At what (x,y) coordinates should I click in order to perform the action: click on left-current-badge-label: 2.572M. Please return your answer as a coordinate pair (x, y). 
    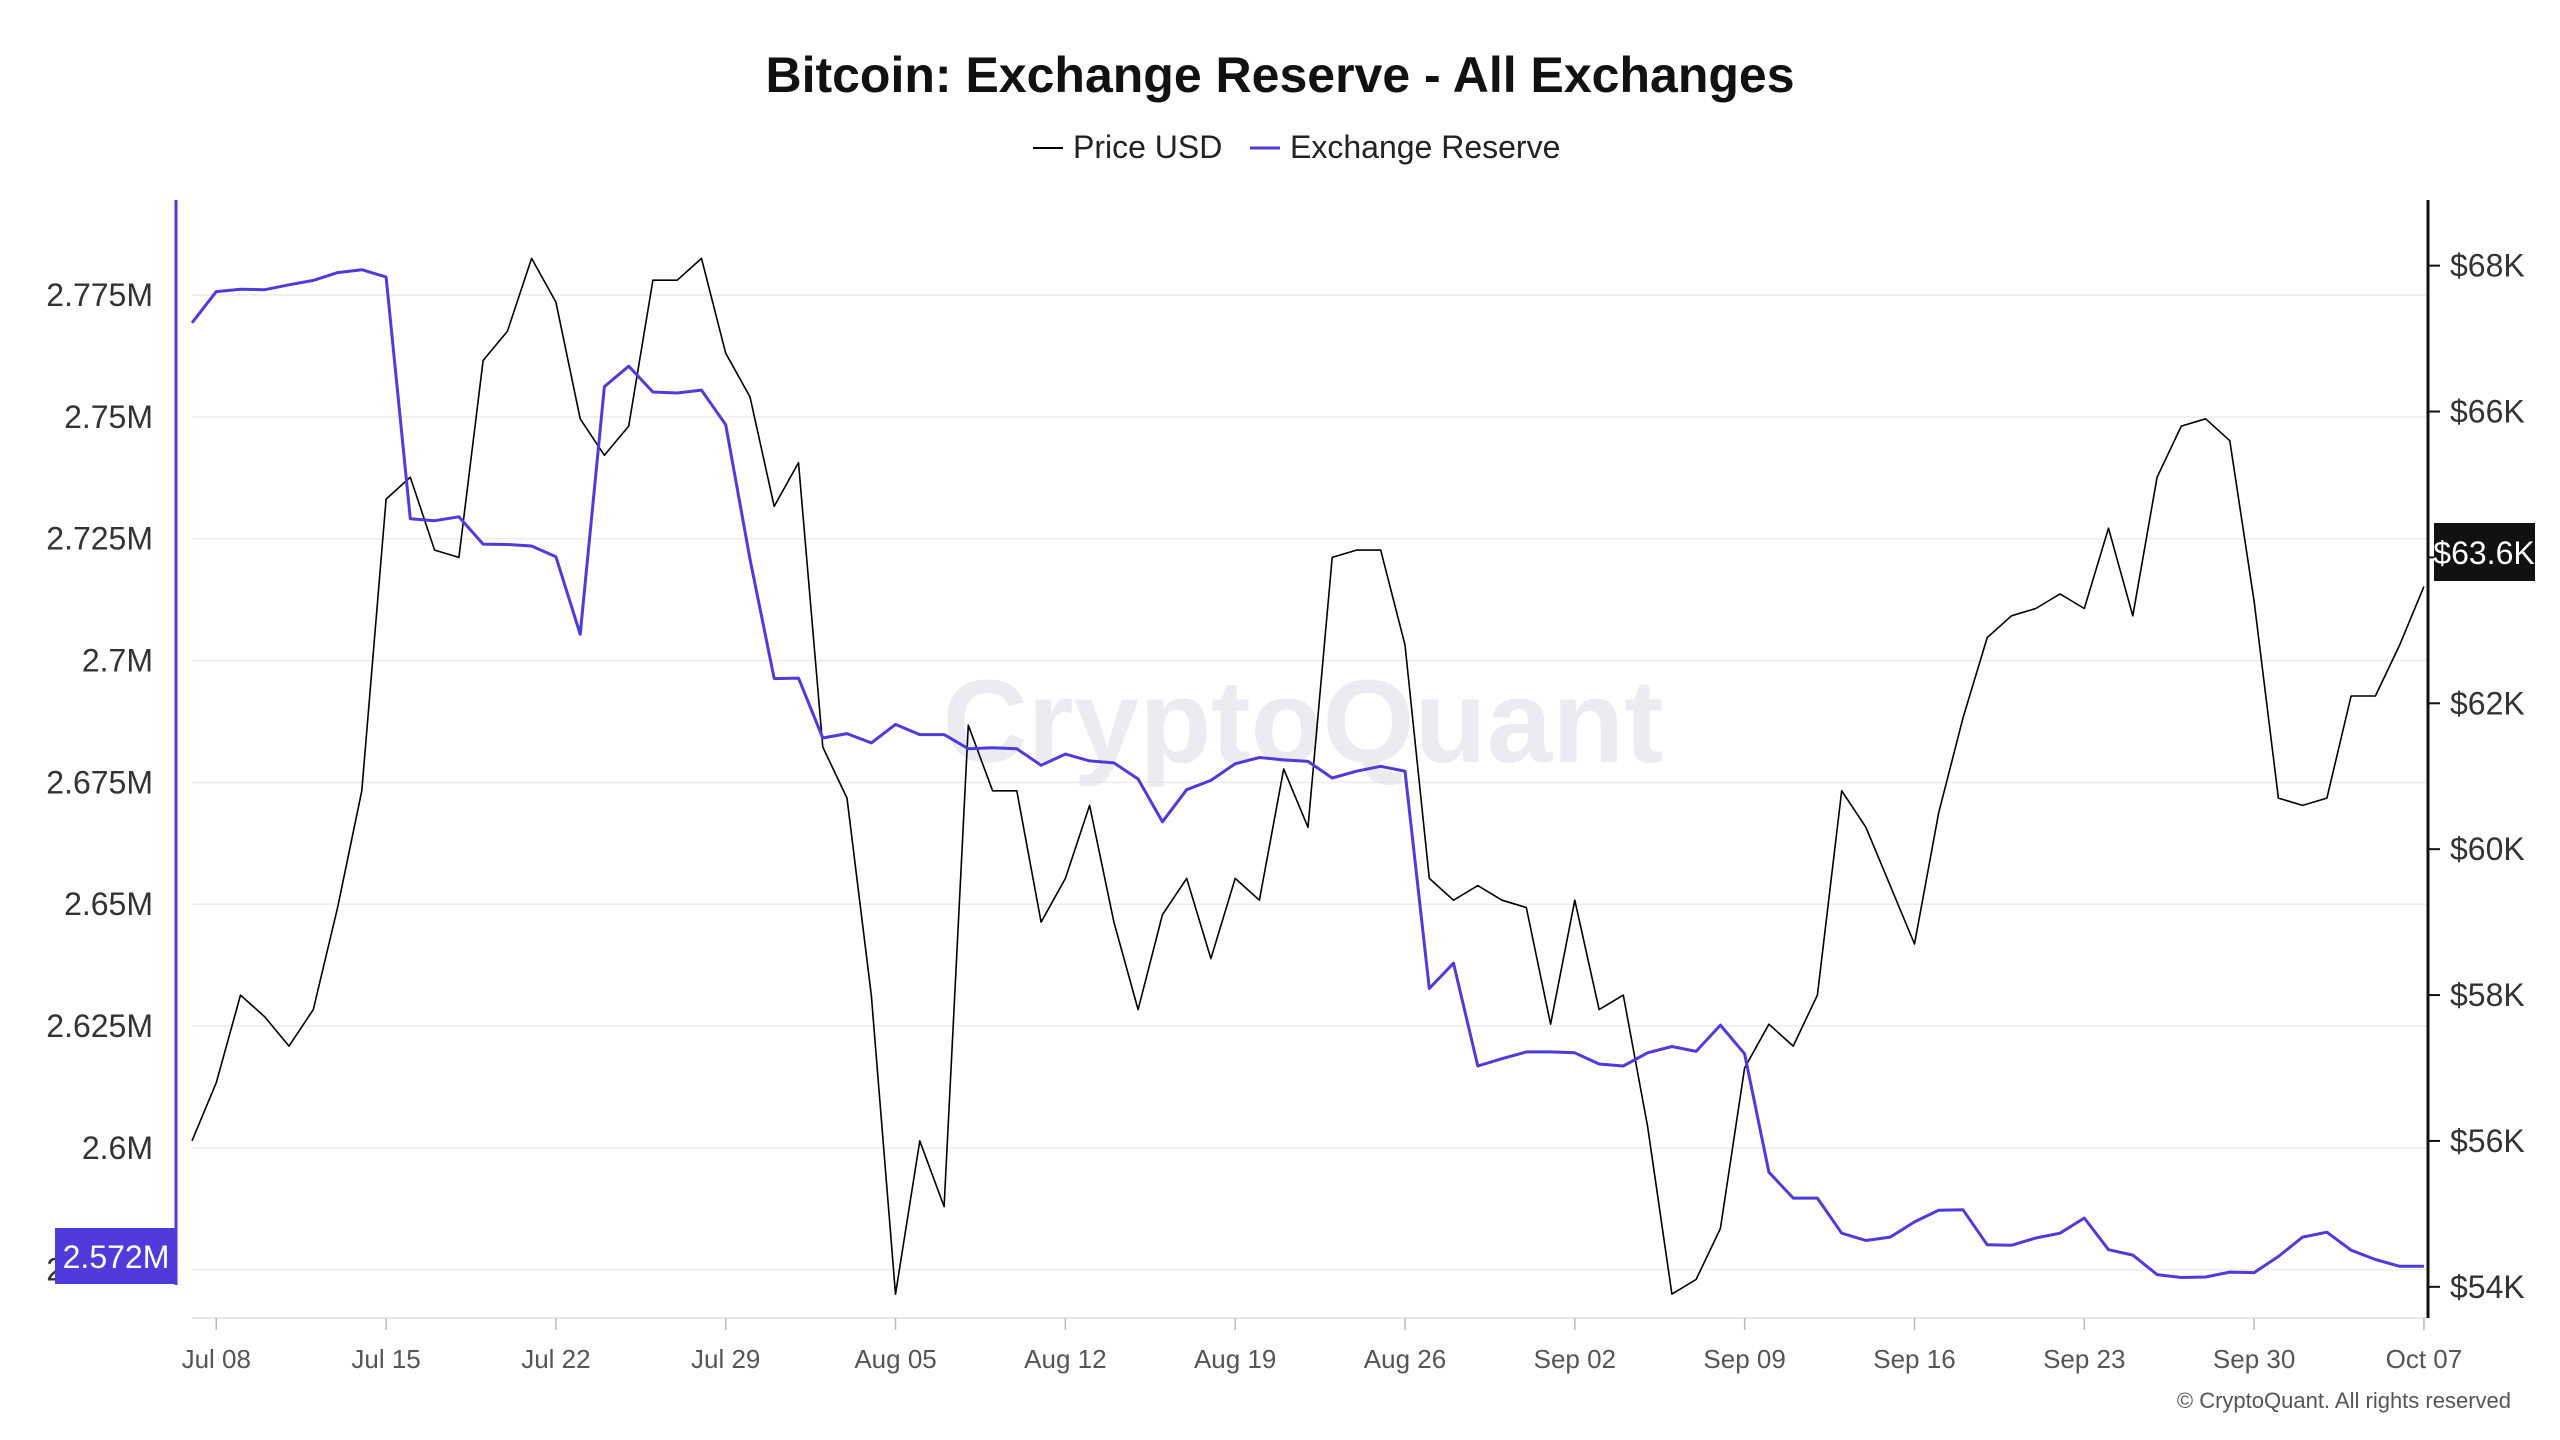
    Looking at the image, I should click on (116, 1257).